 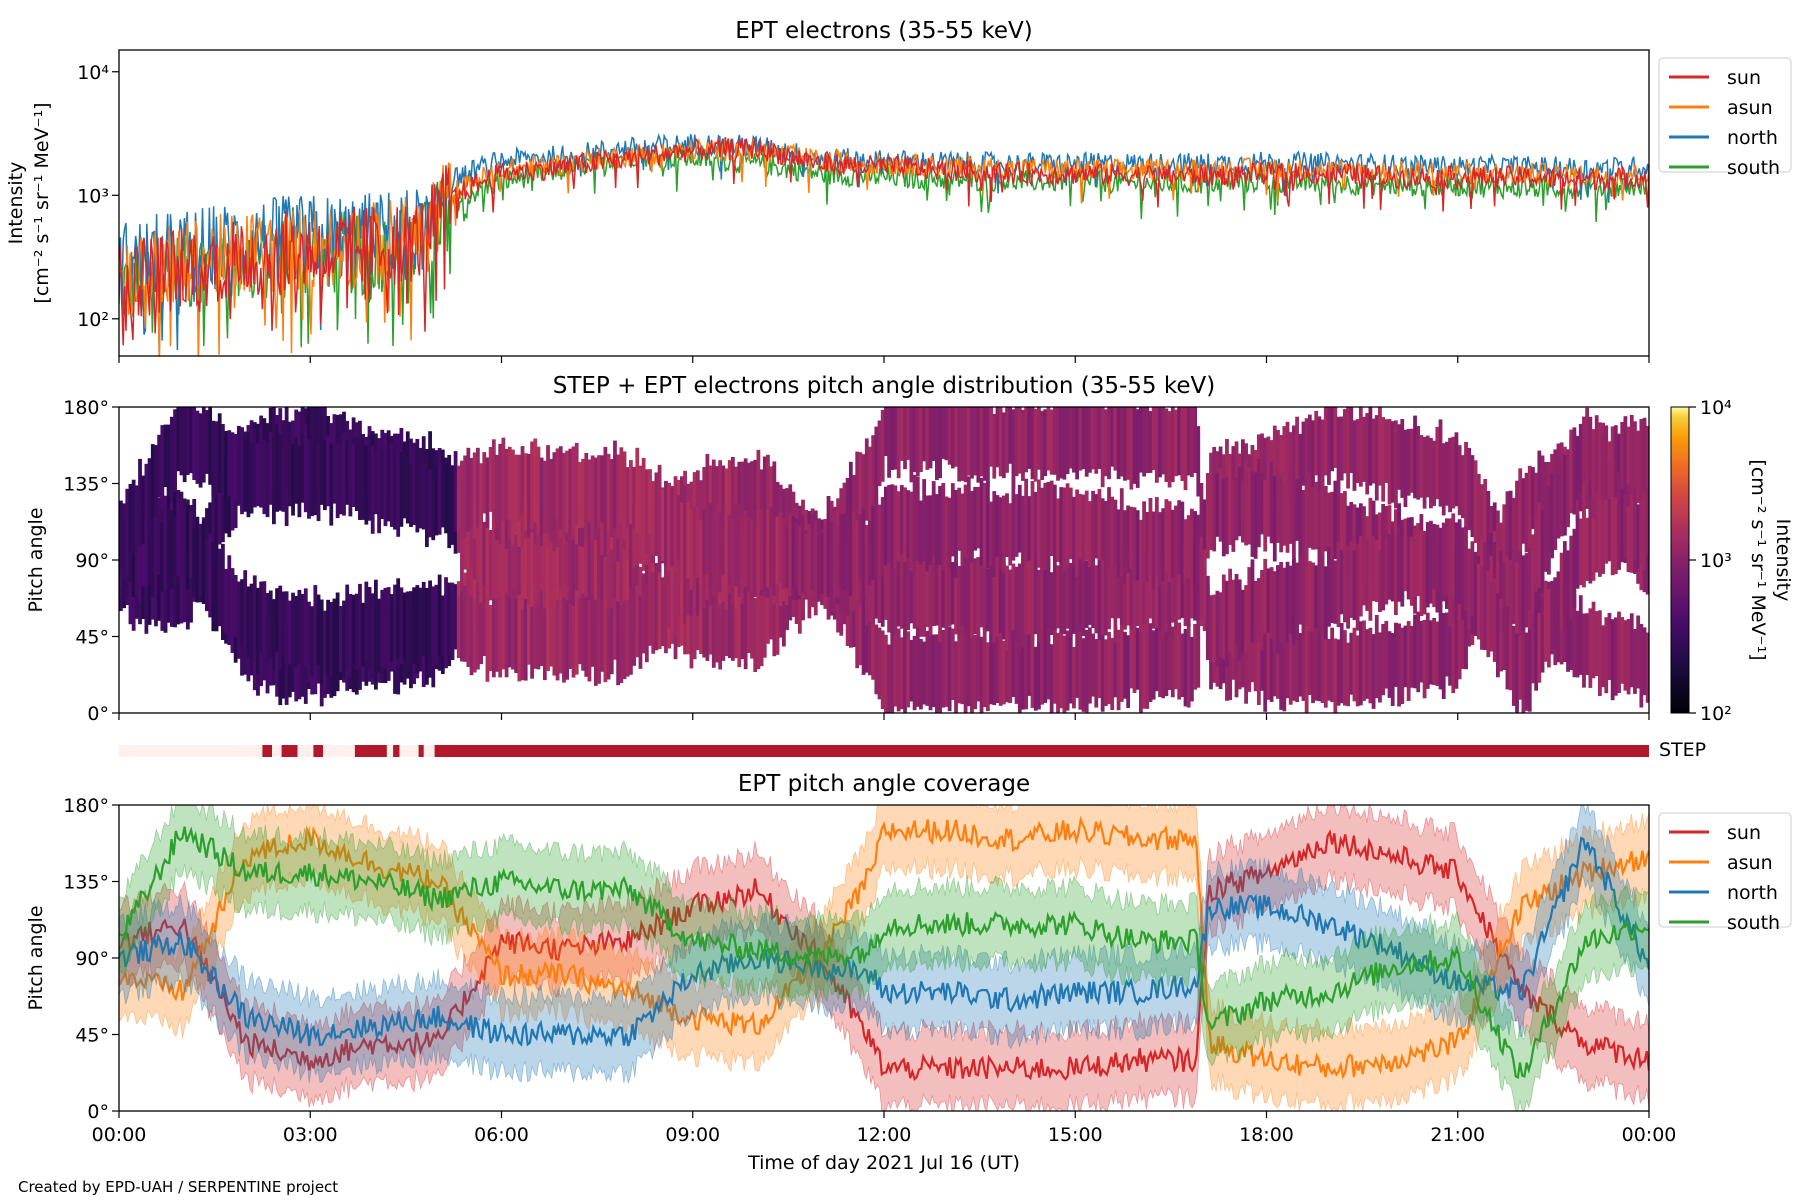 I want to click on x-tick-label: 06:00, so click(x=501, y=1135).